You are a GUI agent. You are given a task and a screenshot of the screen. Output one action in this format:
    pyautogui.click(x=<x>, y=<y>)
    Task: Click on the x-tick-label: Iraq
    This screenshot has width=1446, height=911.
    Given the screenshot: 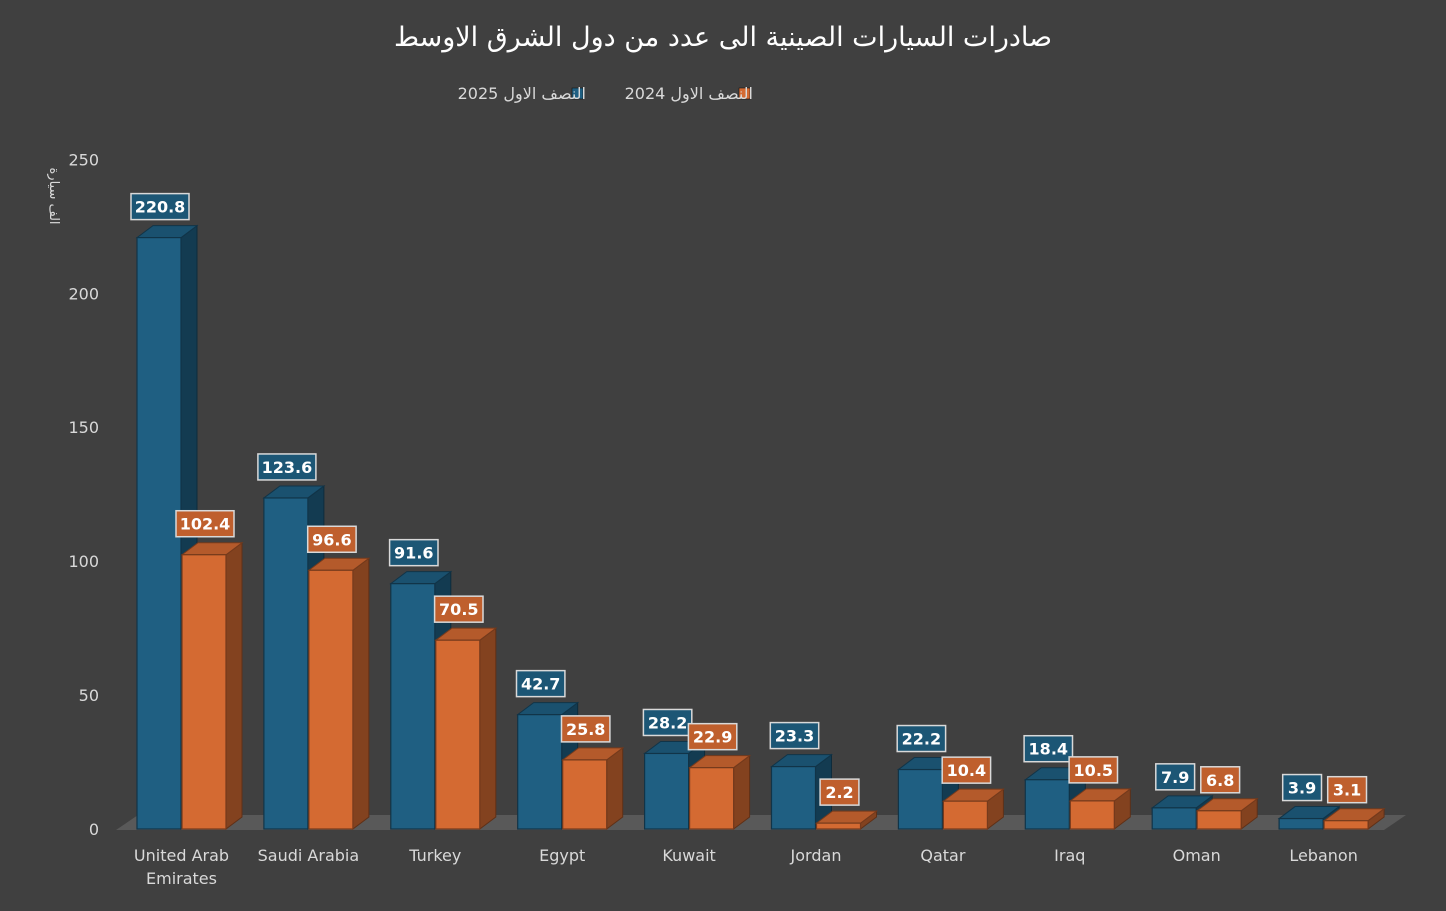 What is the action you would take?
    pyautogui.click(x=1069, y=855)
    